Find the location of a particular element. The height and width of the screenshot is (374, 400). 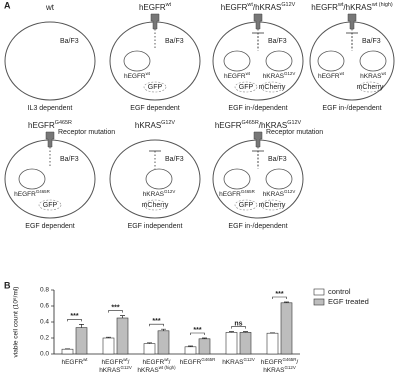

x-tick-label: hEGFRwt is located at coordinates (74, 361).